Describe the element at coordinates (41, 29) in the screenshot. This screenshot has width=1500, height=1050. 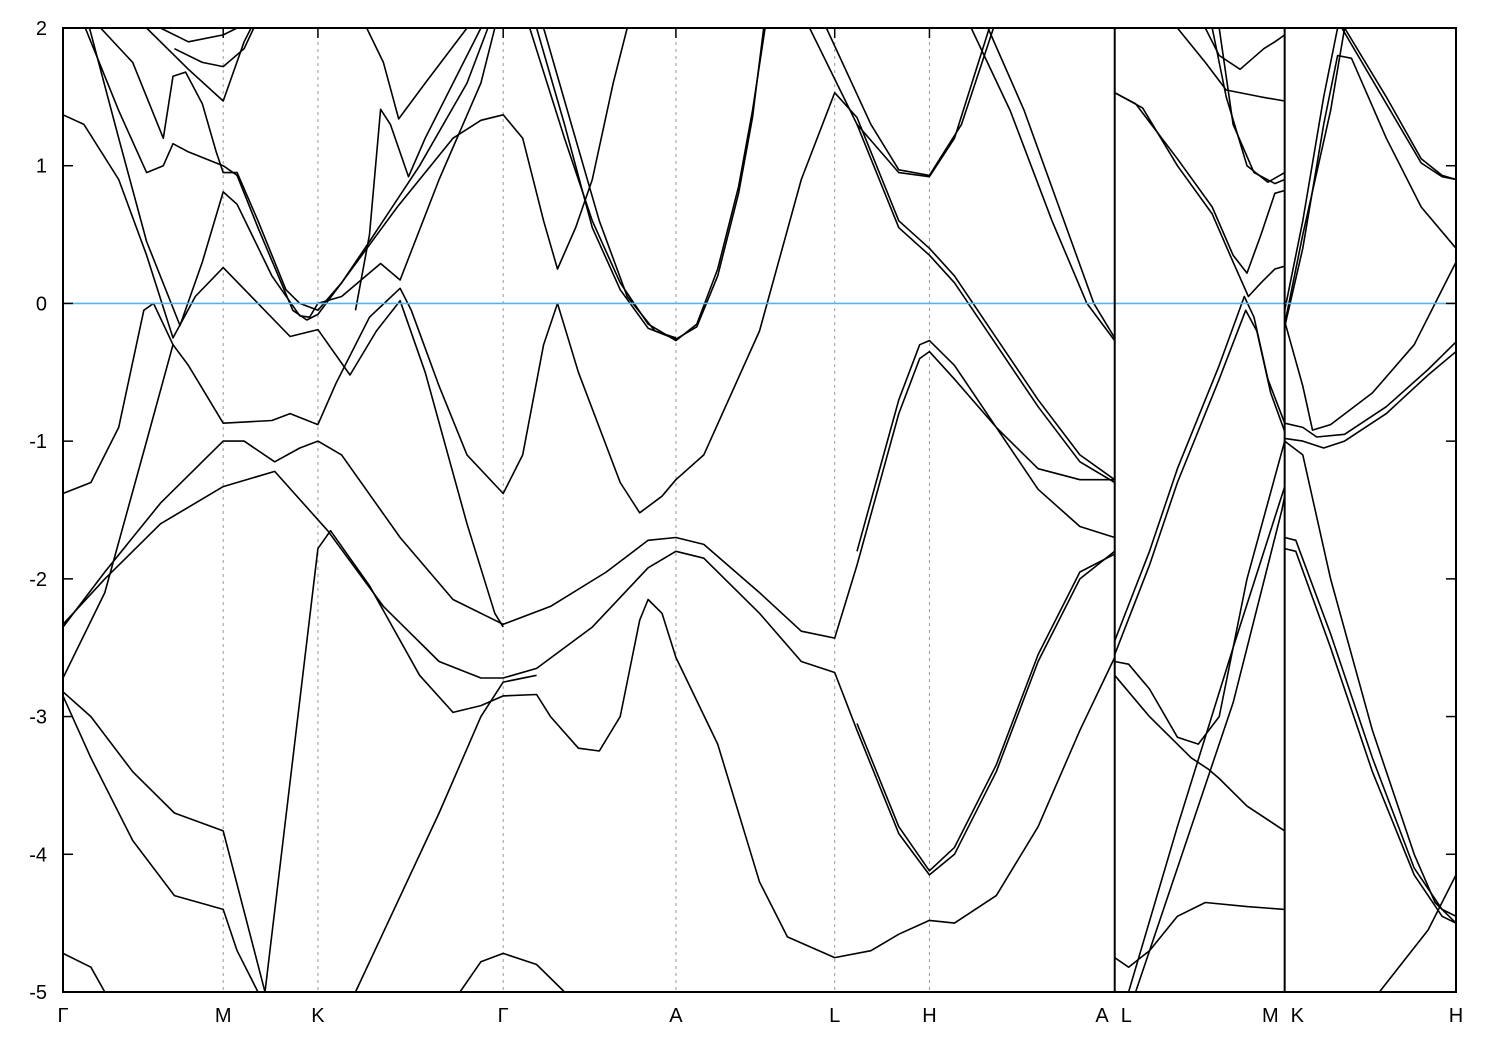
I see `y-tick-label: 2` at that location.